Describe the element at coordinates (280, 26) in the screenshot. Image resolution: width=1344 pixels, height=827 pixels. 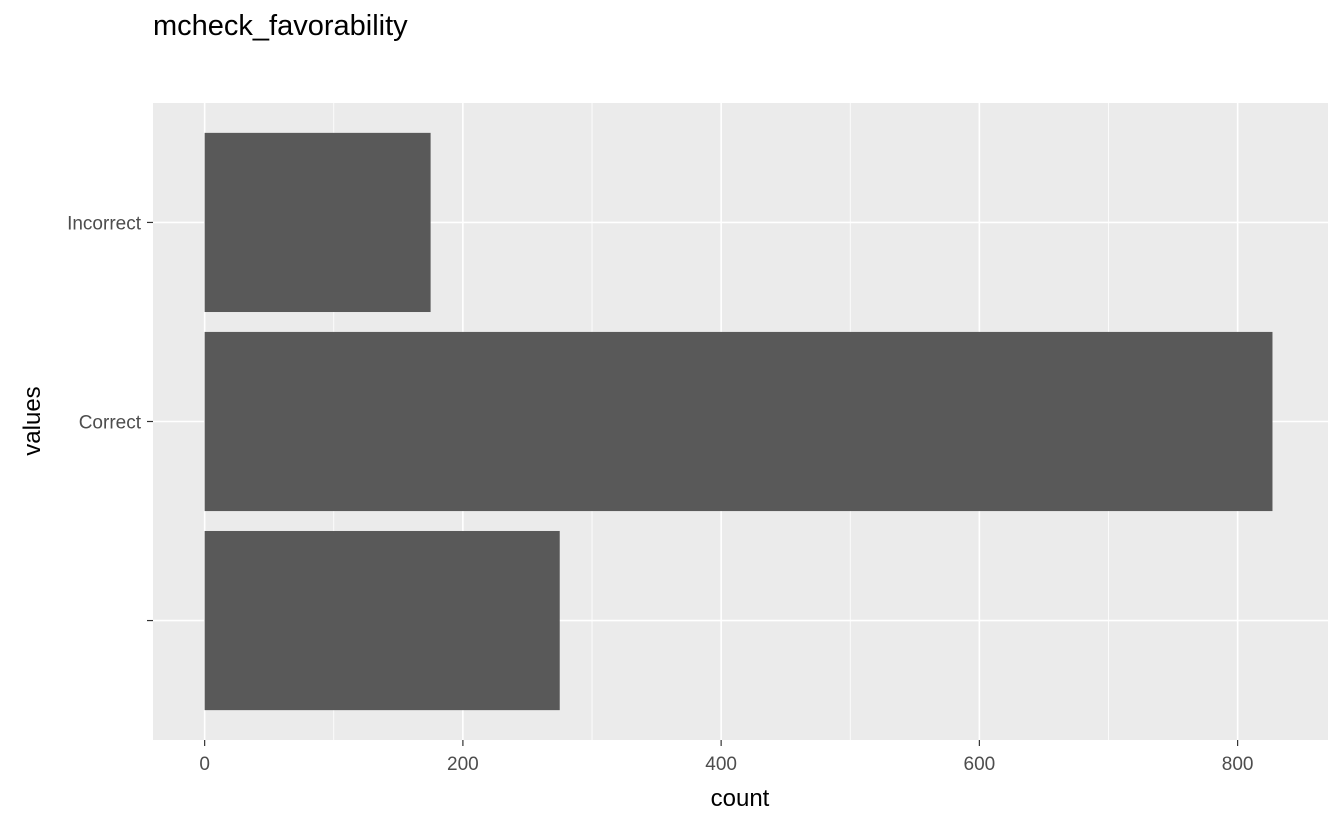
I see `chart-title: mcheck_favorability` at that location.